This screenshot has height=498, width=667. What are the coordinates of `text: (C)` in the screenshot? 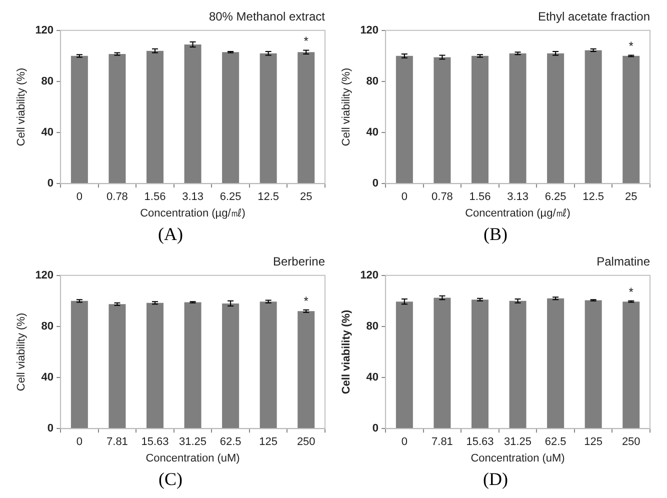 It's located at (170, 479).